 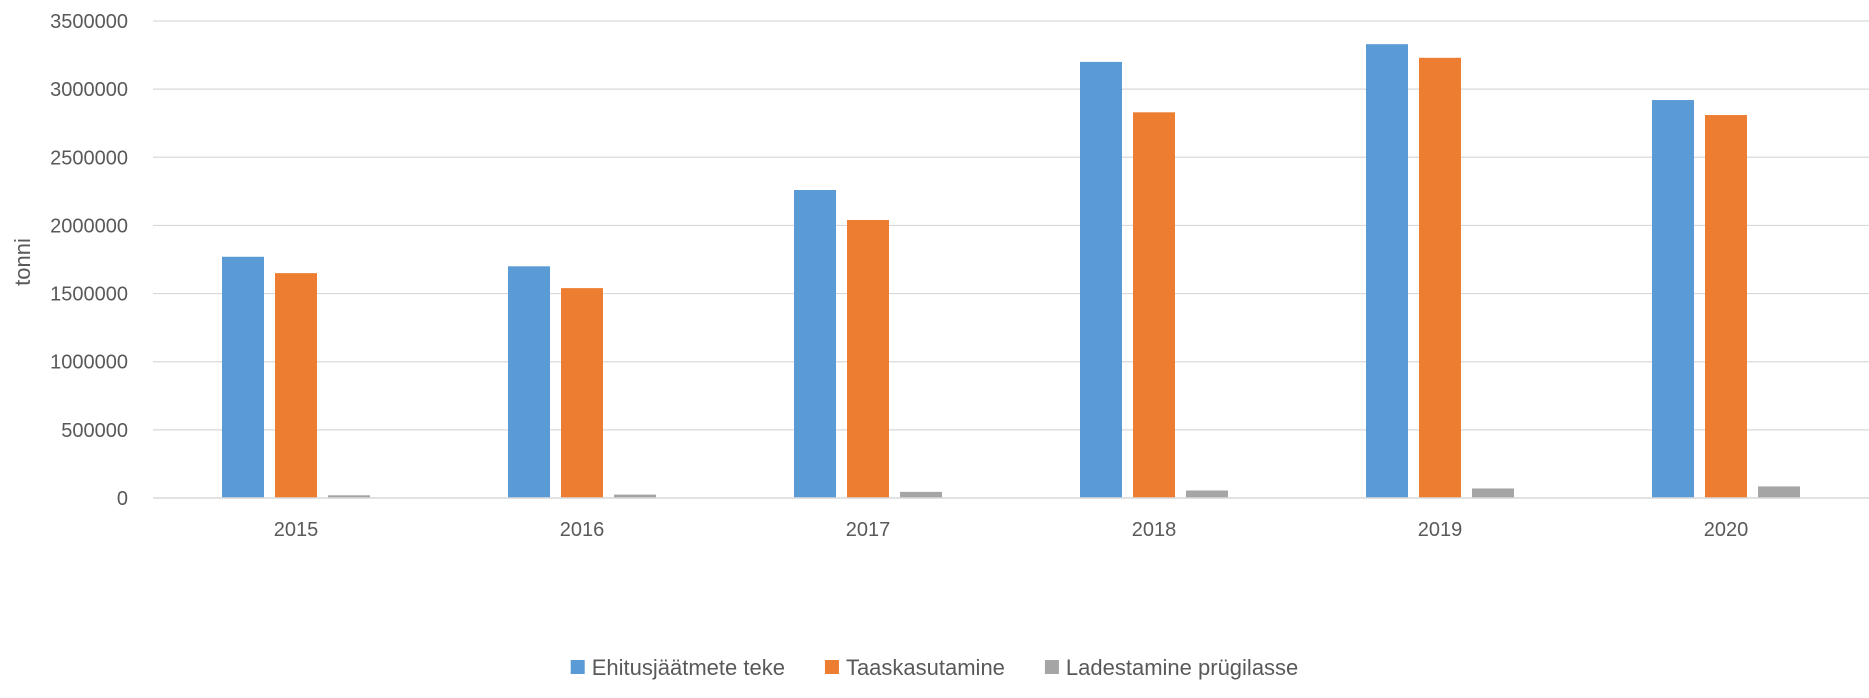 I want to click on y-tick-label: 500000, so click(x=94, y=431).